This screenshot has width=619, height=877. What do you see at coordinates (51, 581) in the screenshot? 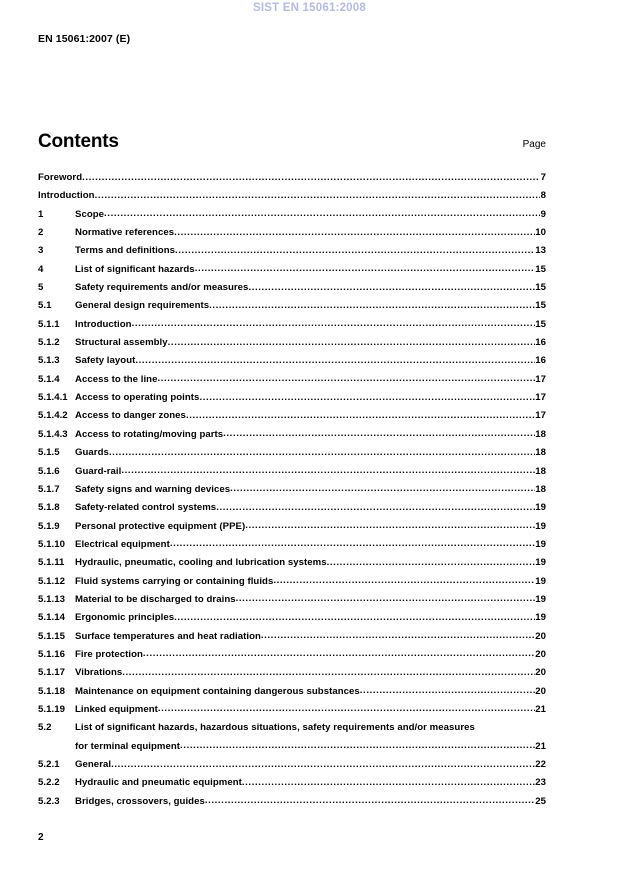
I see `toc-entry-number: 5.1.12` at bounding box center [51, 581].